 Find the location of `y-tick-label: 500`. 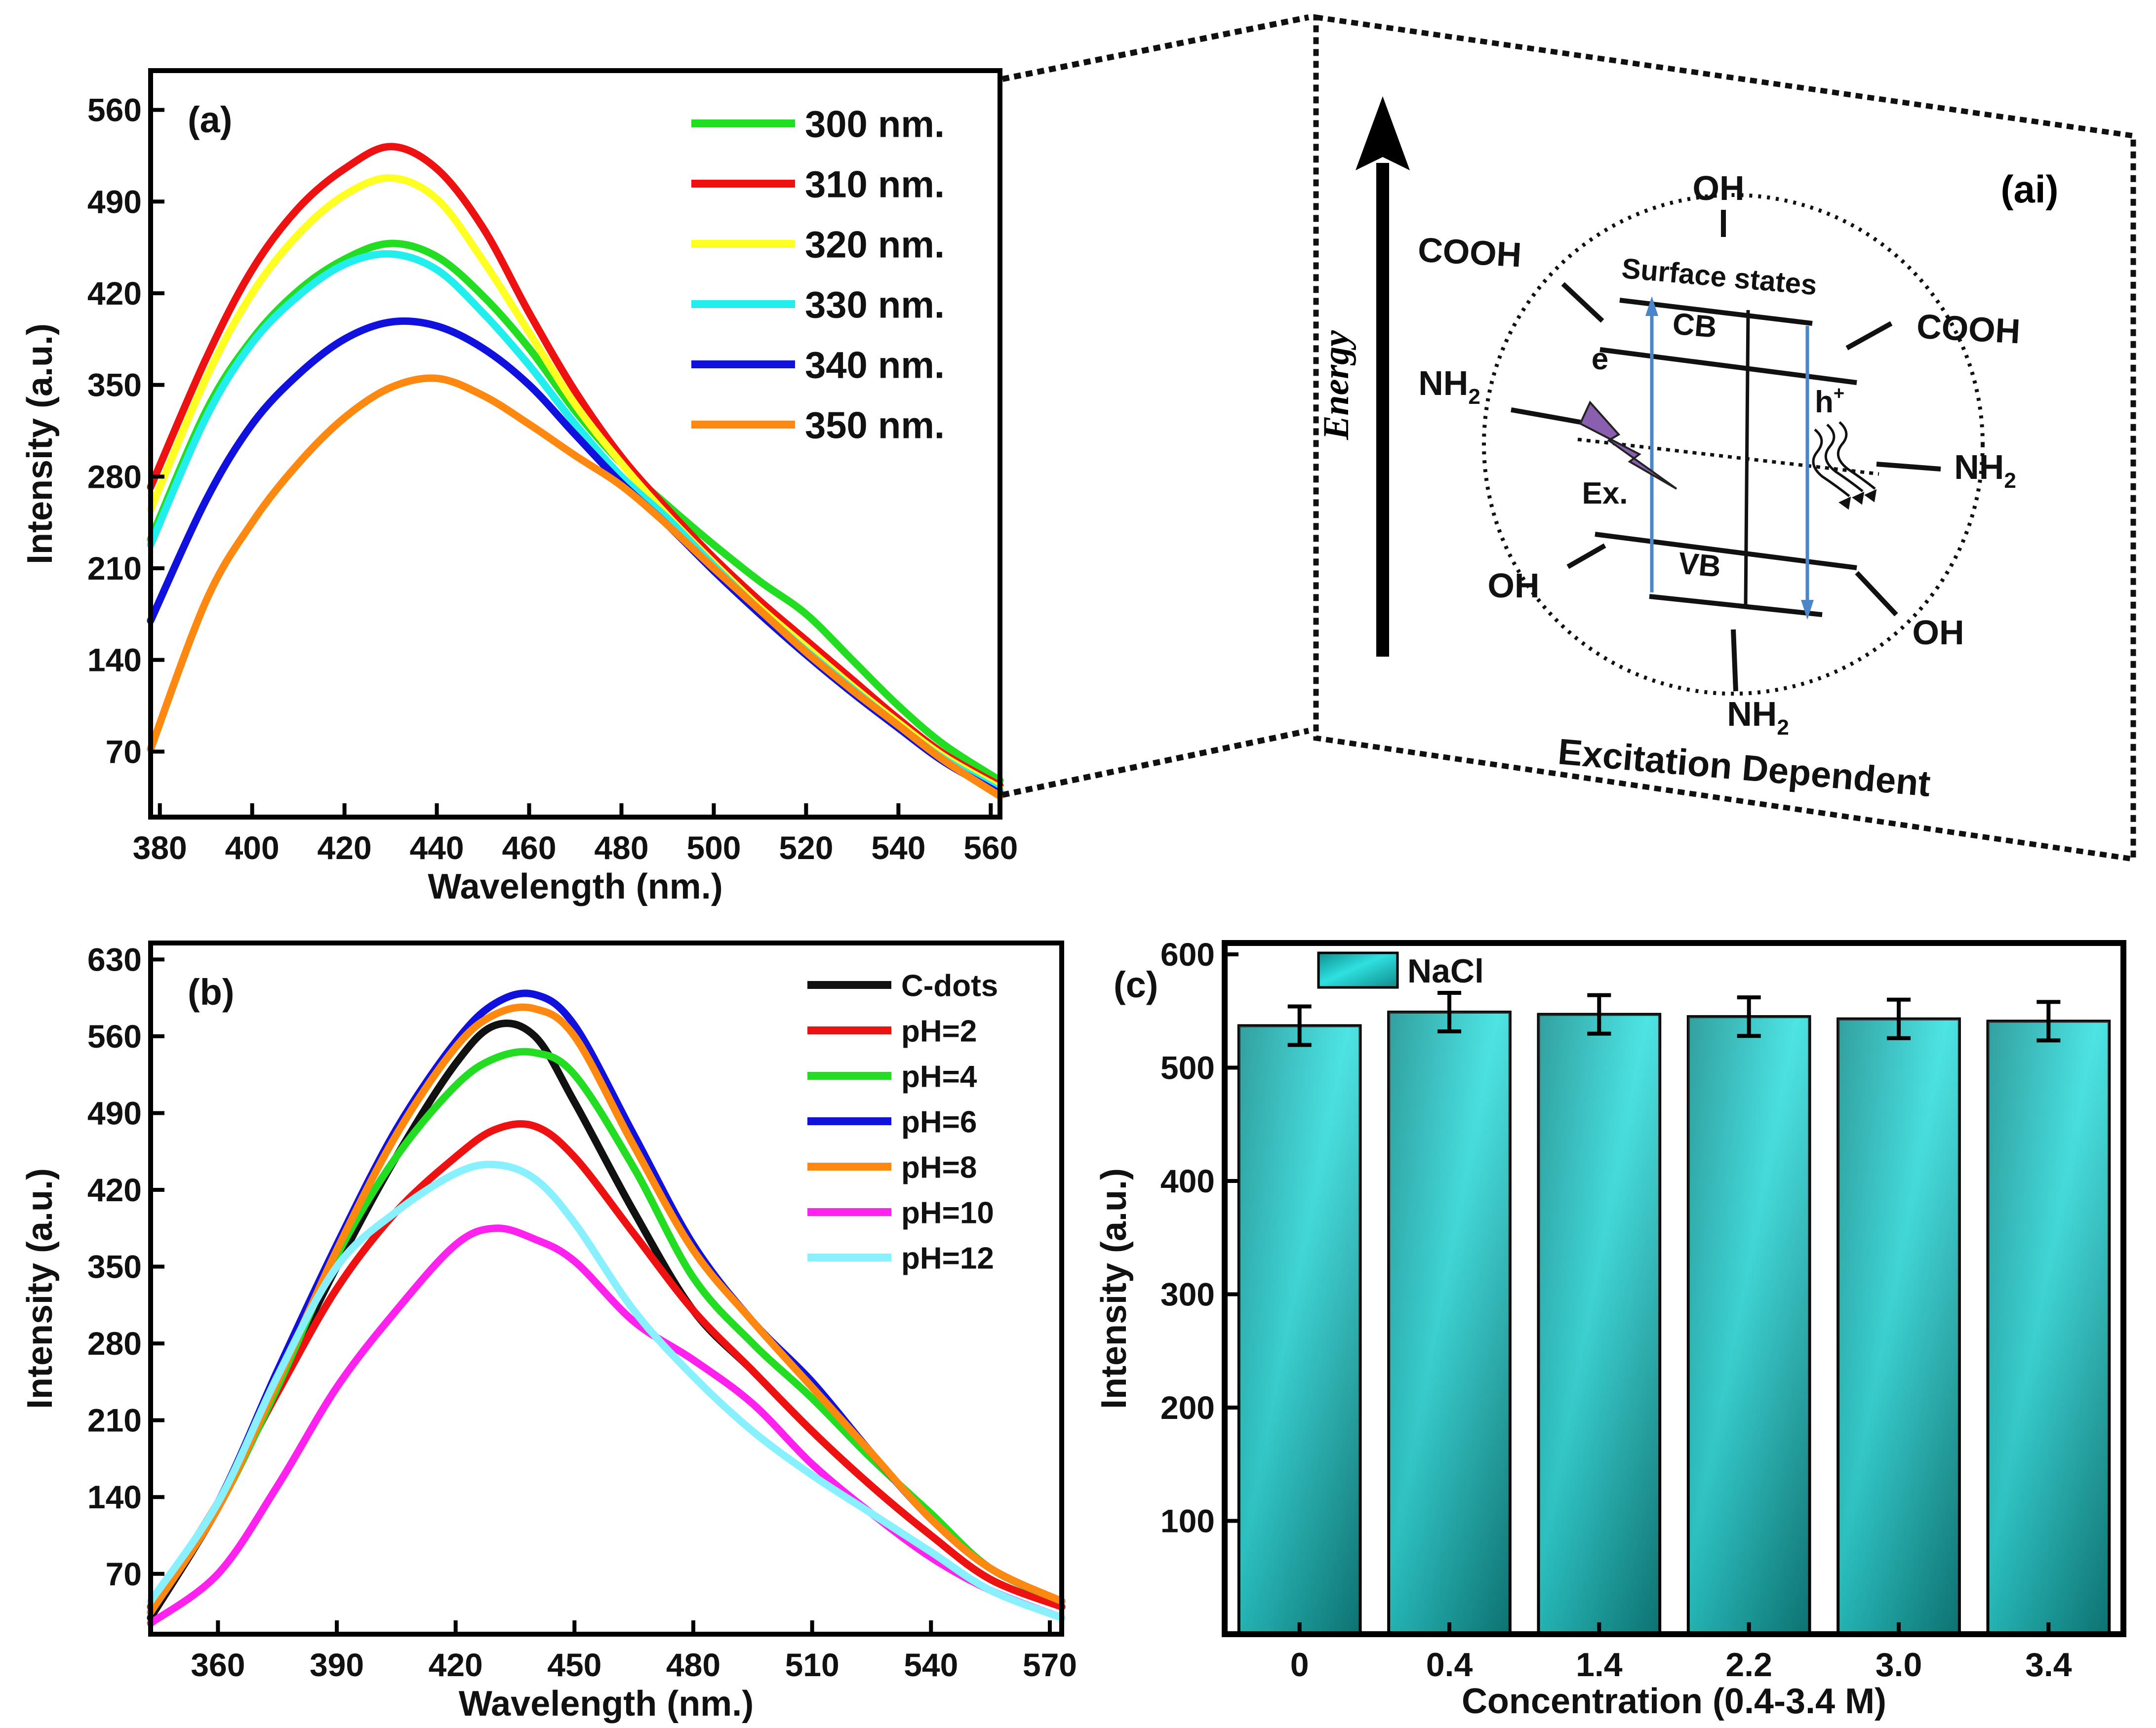

y-tick-label: 500 is located at coordinates (1188, 1067).